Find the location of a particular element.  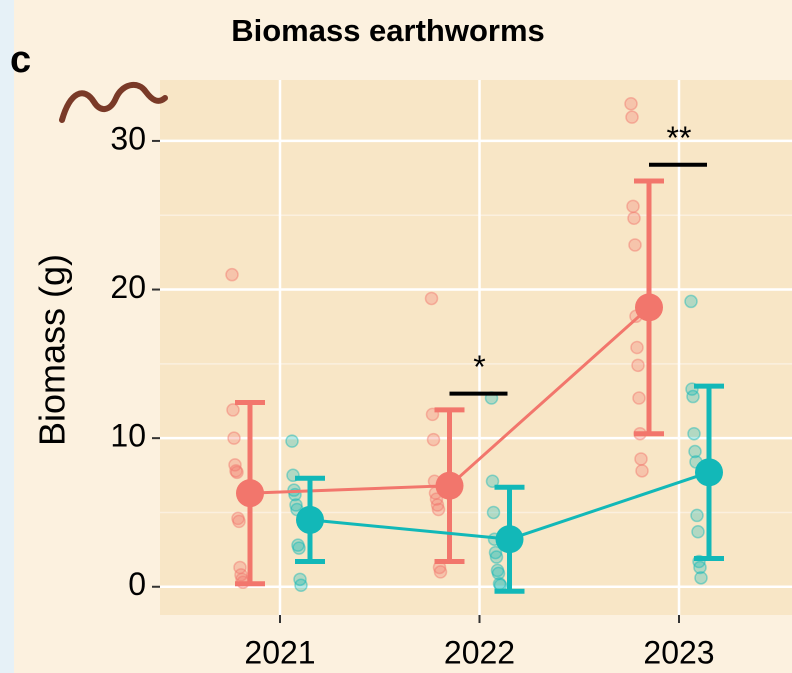

chart-title: Biomass earthworms is located at coordinates (388, 30).